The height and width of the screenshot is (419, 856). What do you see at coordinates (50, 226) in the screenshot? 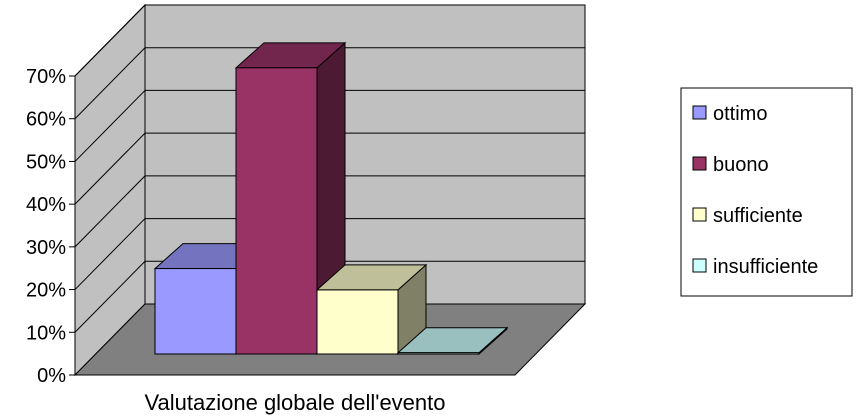
I see `y-axis-ticks: 0% 10% 20% 30% 40% 50% 60% 70%` at bounding box center [50, 226].